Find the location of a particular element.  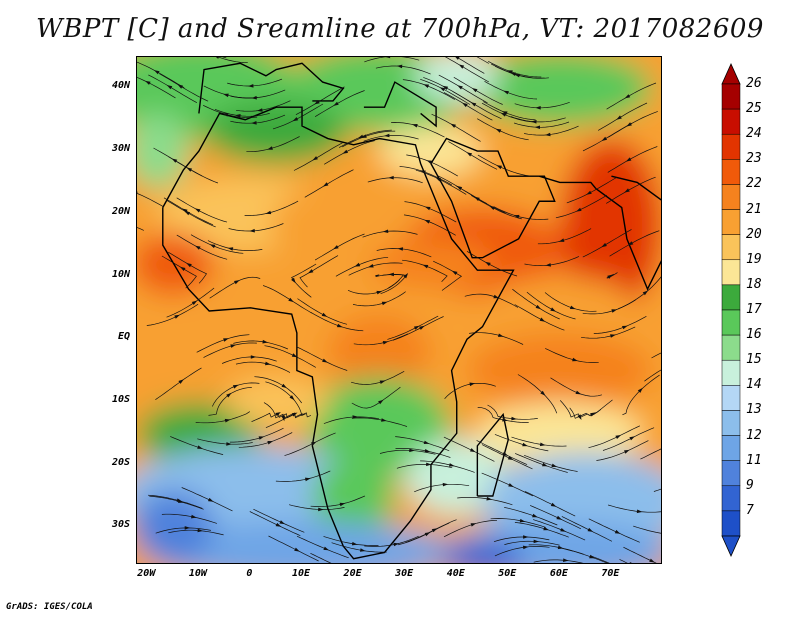

coastline is located at coordinates (400, 104).